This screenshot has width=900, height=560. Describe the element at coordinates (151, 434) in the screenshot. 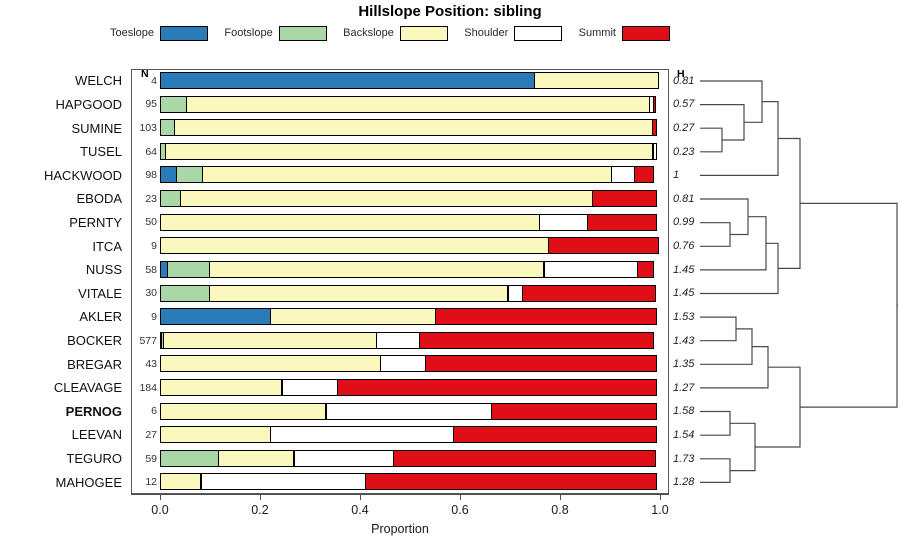

I see `row-n-value: 27` at that location.